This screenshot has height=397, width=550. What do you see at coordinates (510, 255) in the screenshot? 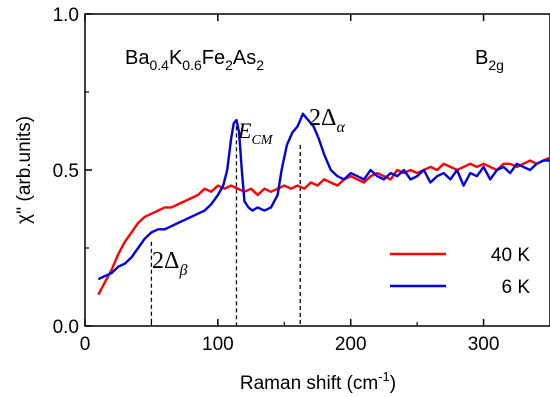
I see `legend-label-40k: 40 K` at bounding box center [510, 255].